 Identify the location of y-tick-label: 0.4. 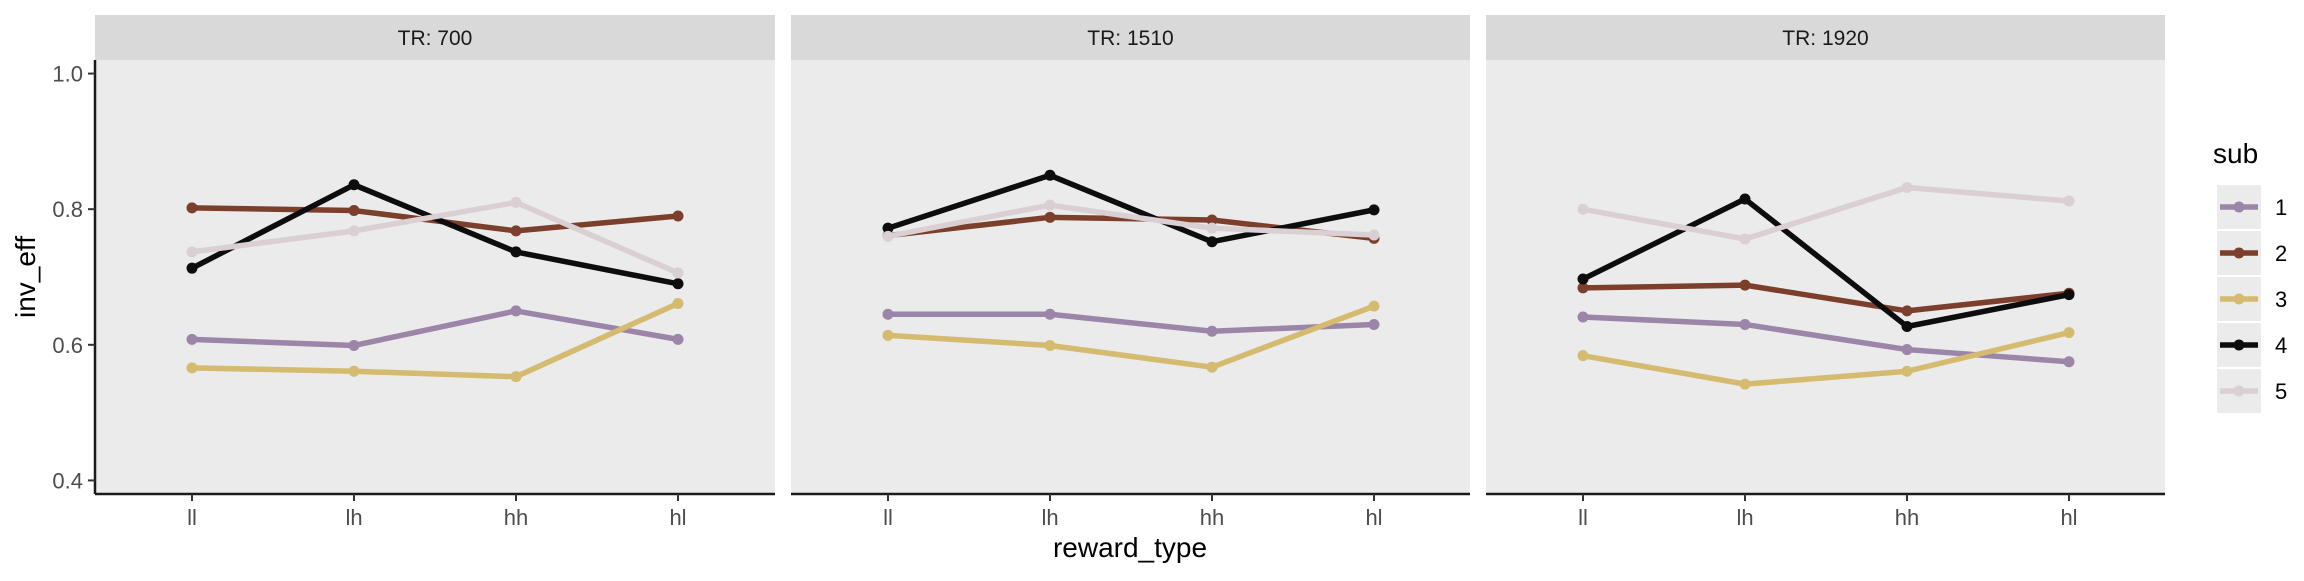
(67, 480).